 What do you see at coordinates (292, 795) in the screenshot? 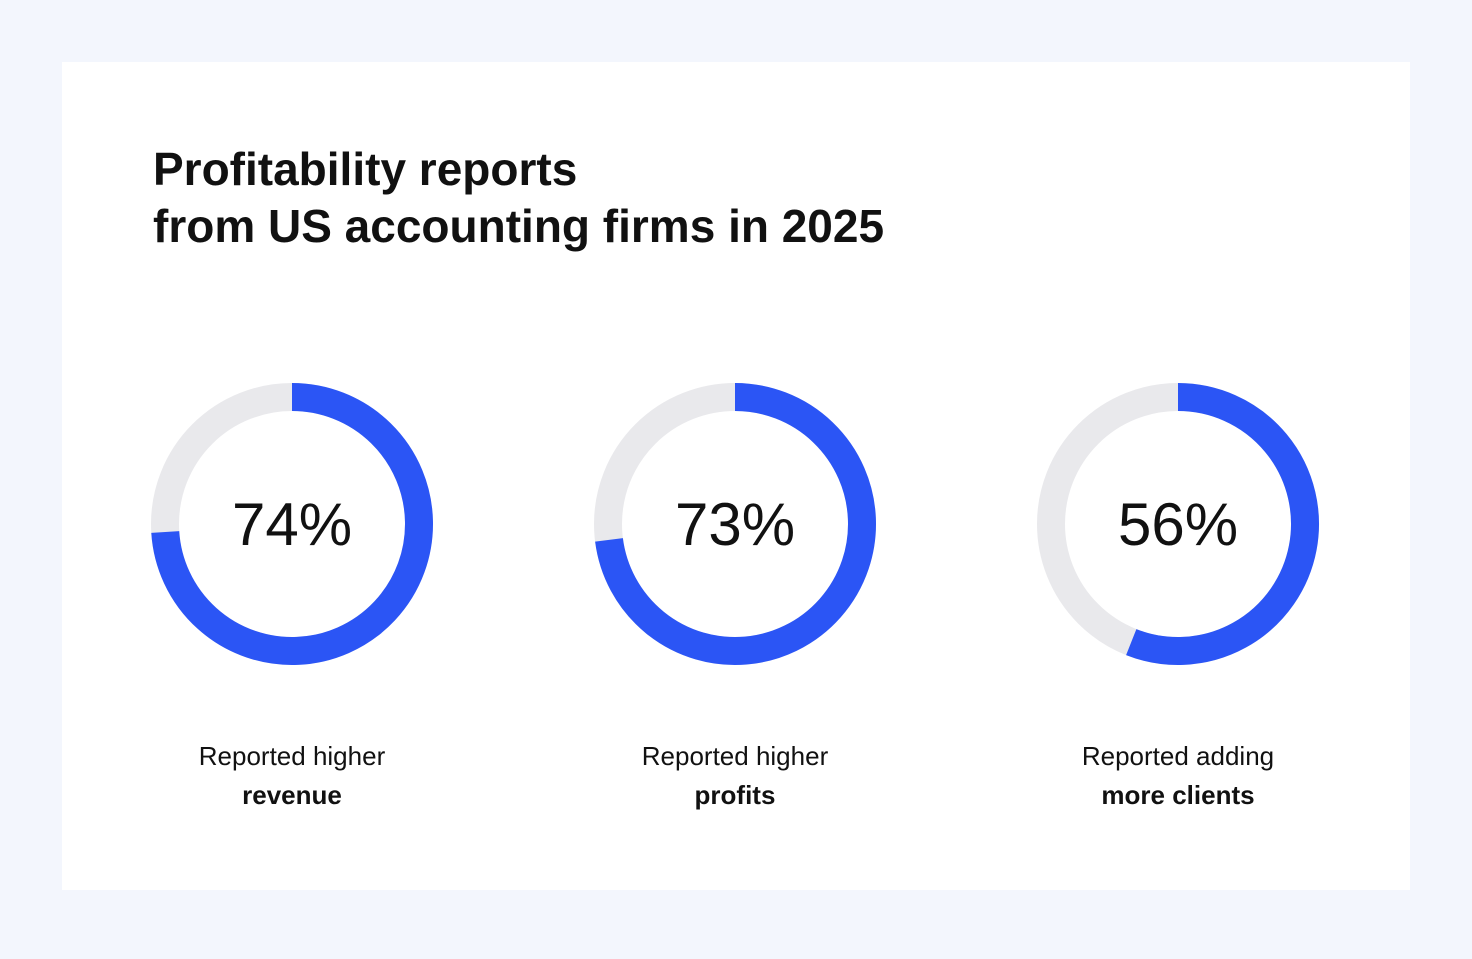
I see `caption-bold: revenue` at bounding box center [292, 795].